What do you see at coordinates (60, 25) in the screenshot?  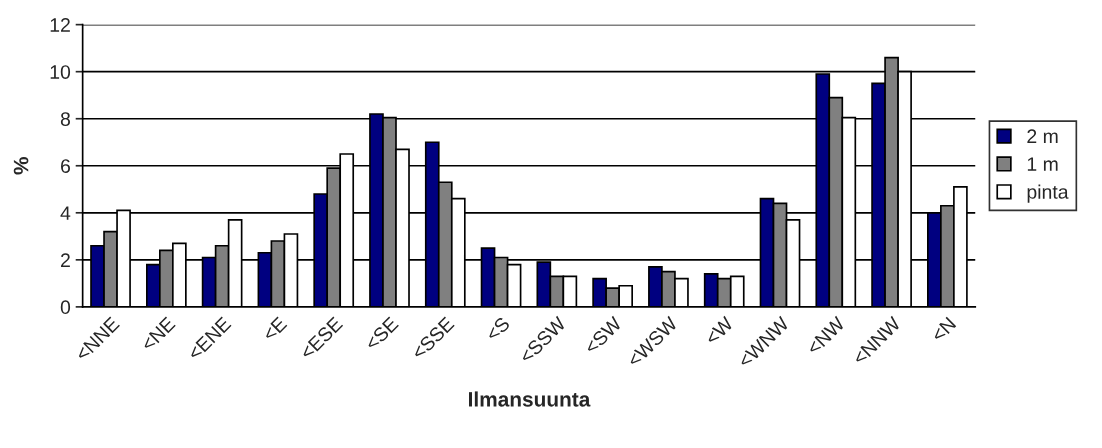 I see `y-tick-label: 12` at bounding box center [60, 25].